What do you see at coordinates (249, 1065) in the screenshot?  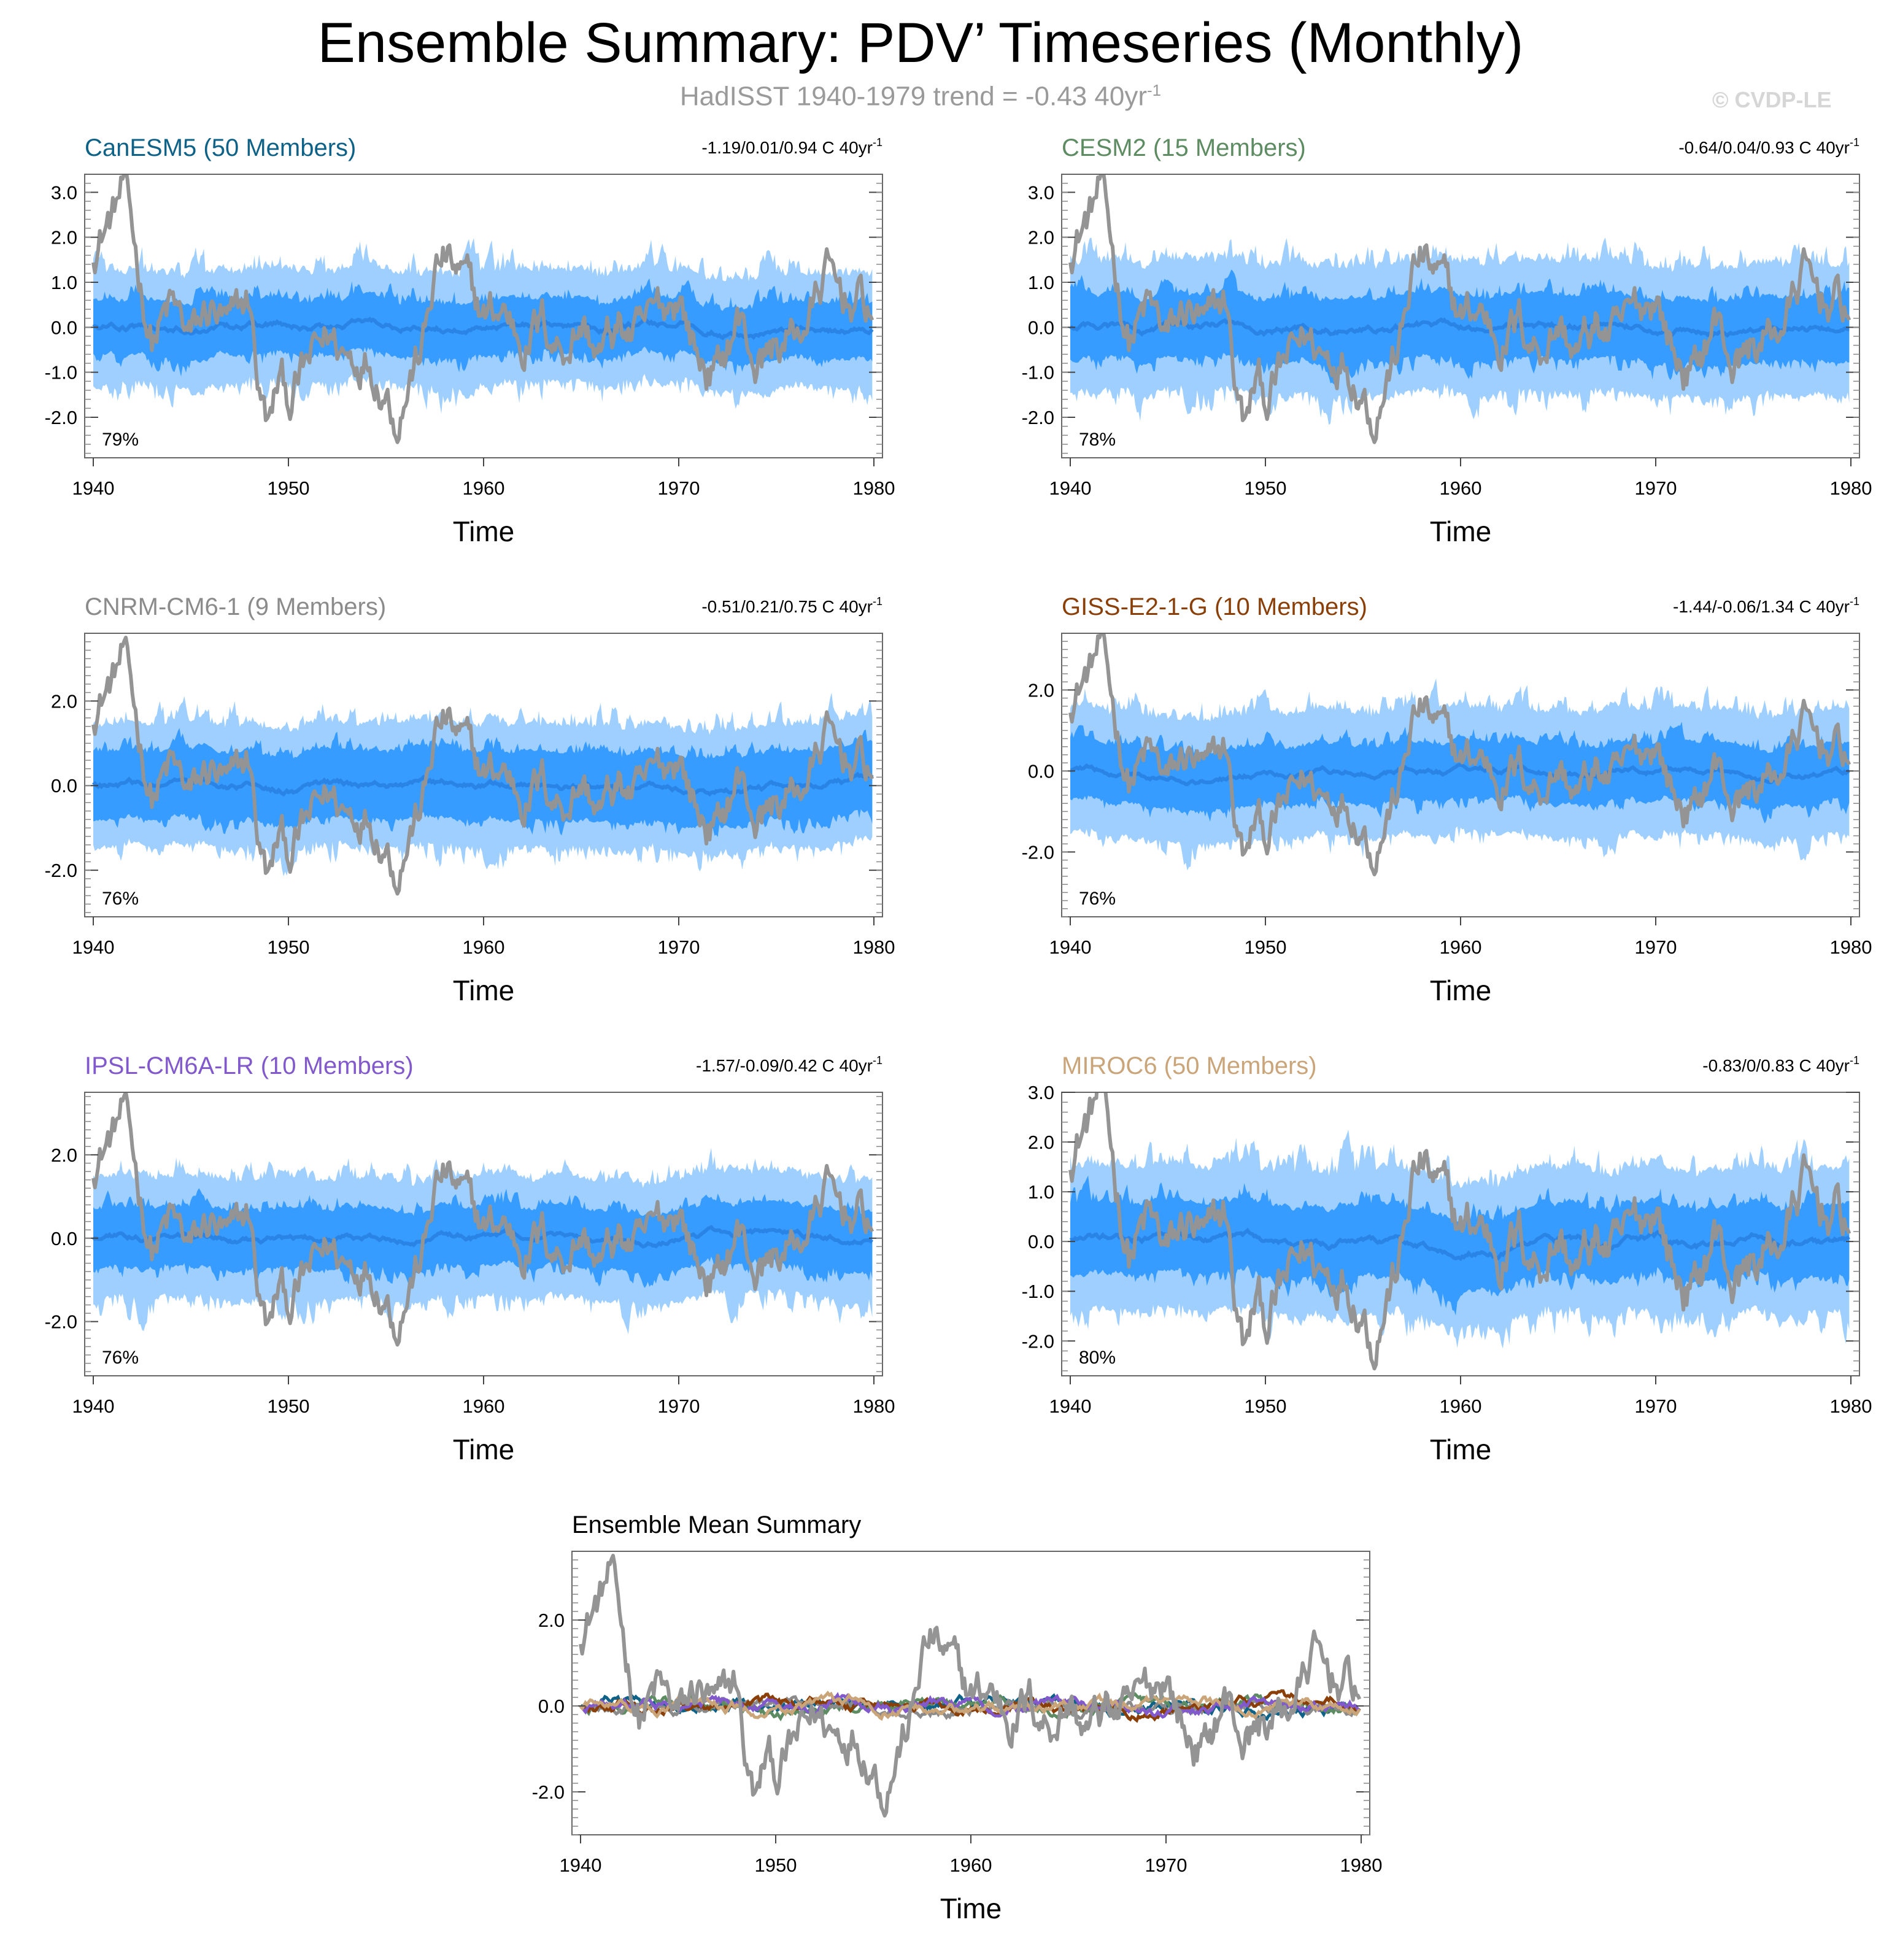 I see `panel-title: IPSL-CM6A-LR (10 Members)` at bounding box center [249, 1065].